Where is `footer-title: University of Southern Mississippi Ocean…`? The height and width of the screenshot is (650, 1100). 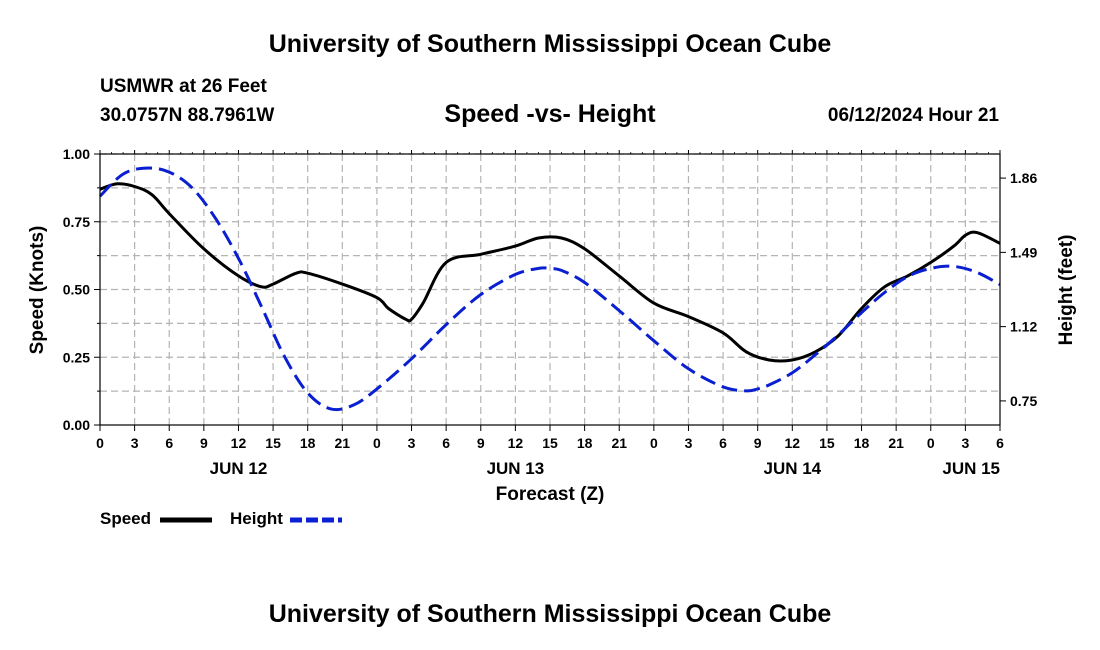 footer-title: University of Southern Mississippi Ocean… is located at coordinates (550, 614).